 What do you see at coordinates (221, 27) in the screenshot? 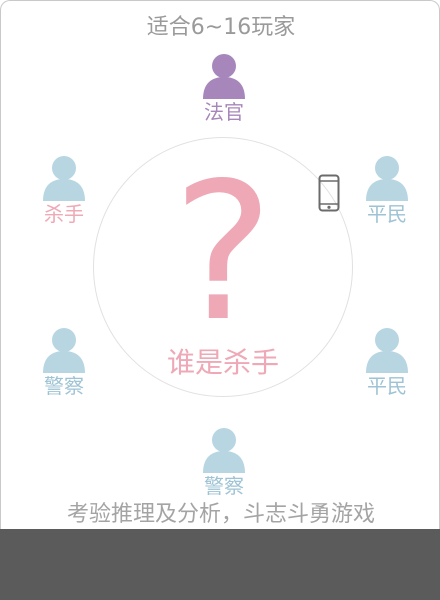
I see `player-count-subtitle: 适合6~16玩家` at bounding box center [221, 27].